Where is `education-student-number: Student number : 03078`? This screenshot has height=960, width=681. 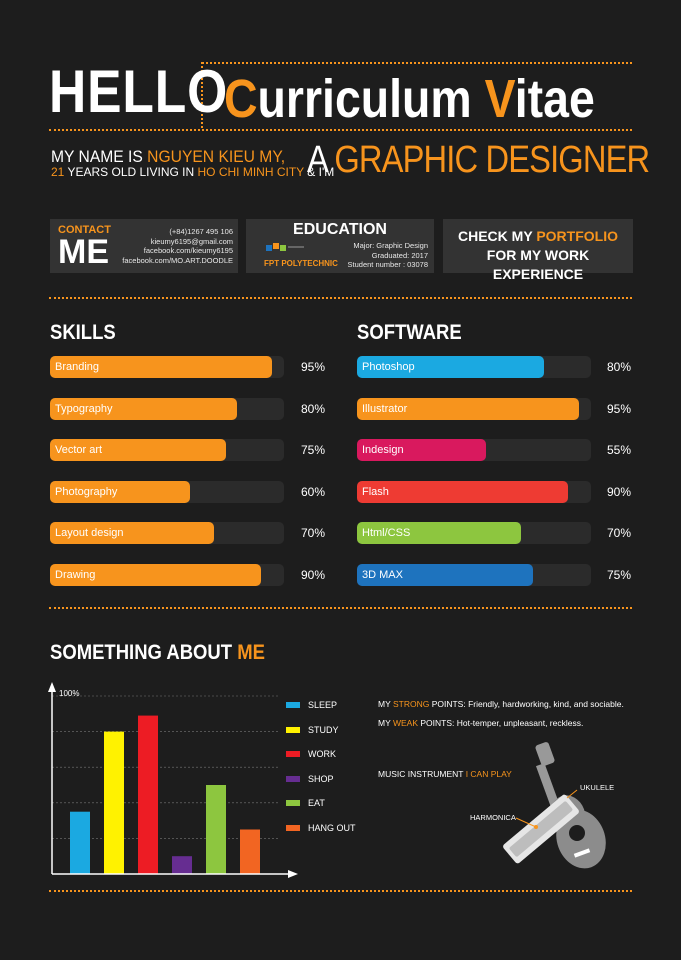 education-student-number: Student number : 03078 is located at coordinates (387, 264).